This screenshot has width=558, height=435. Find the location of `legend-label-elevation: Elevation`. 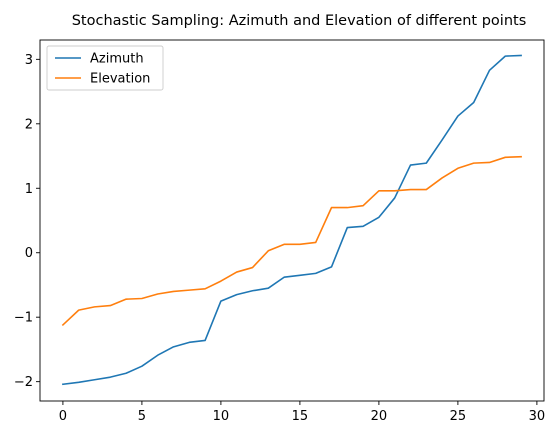

legend-label-elevation: Elevation is located at coordinates (120, 79).